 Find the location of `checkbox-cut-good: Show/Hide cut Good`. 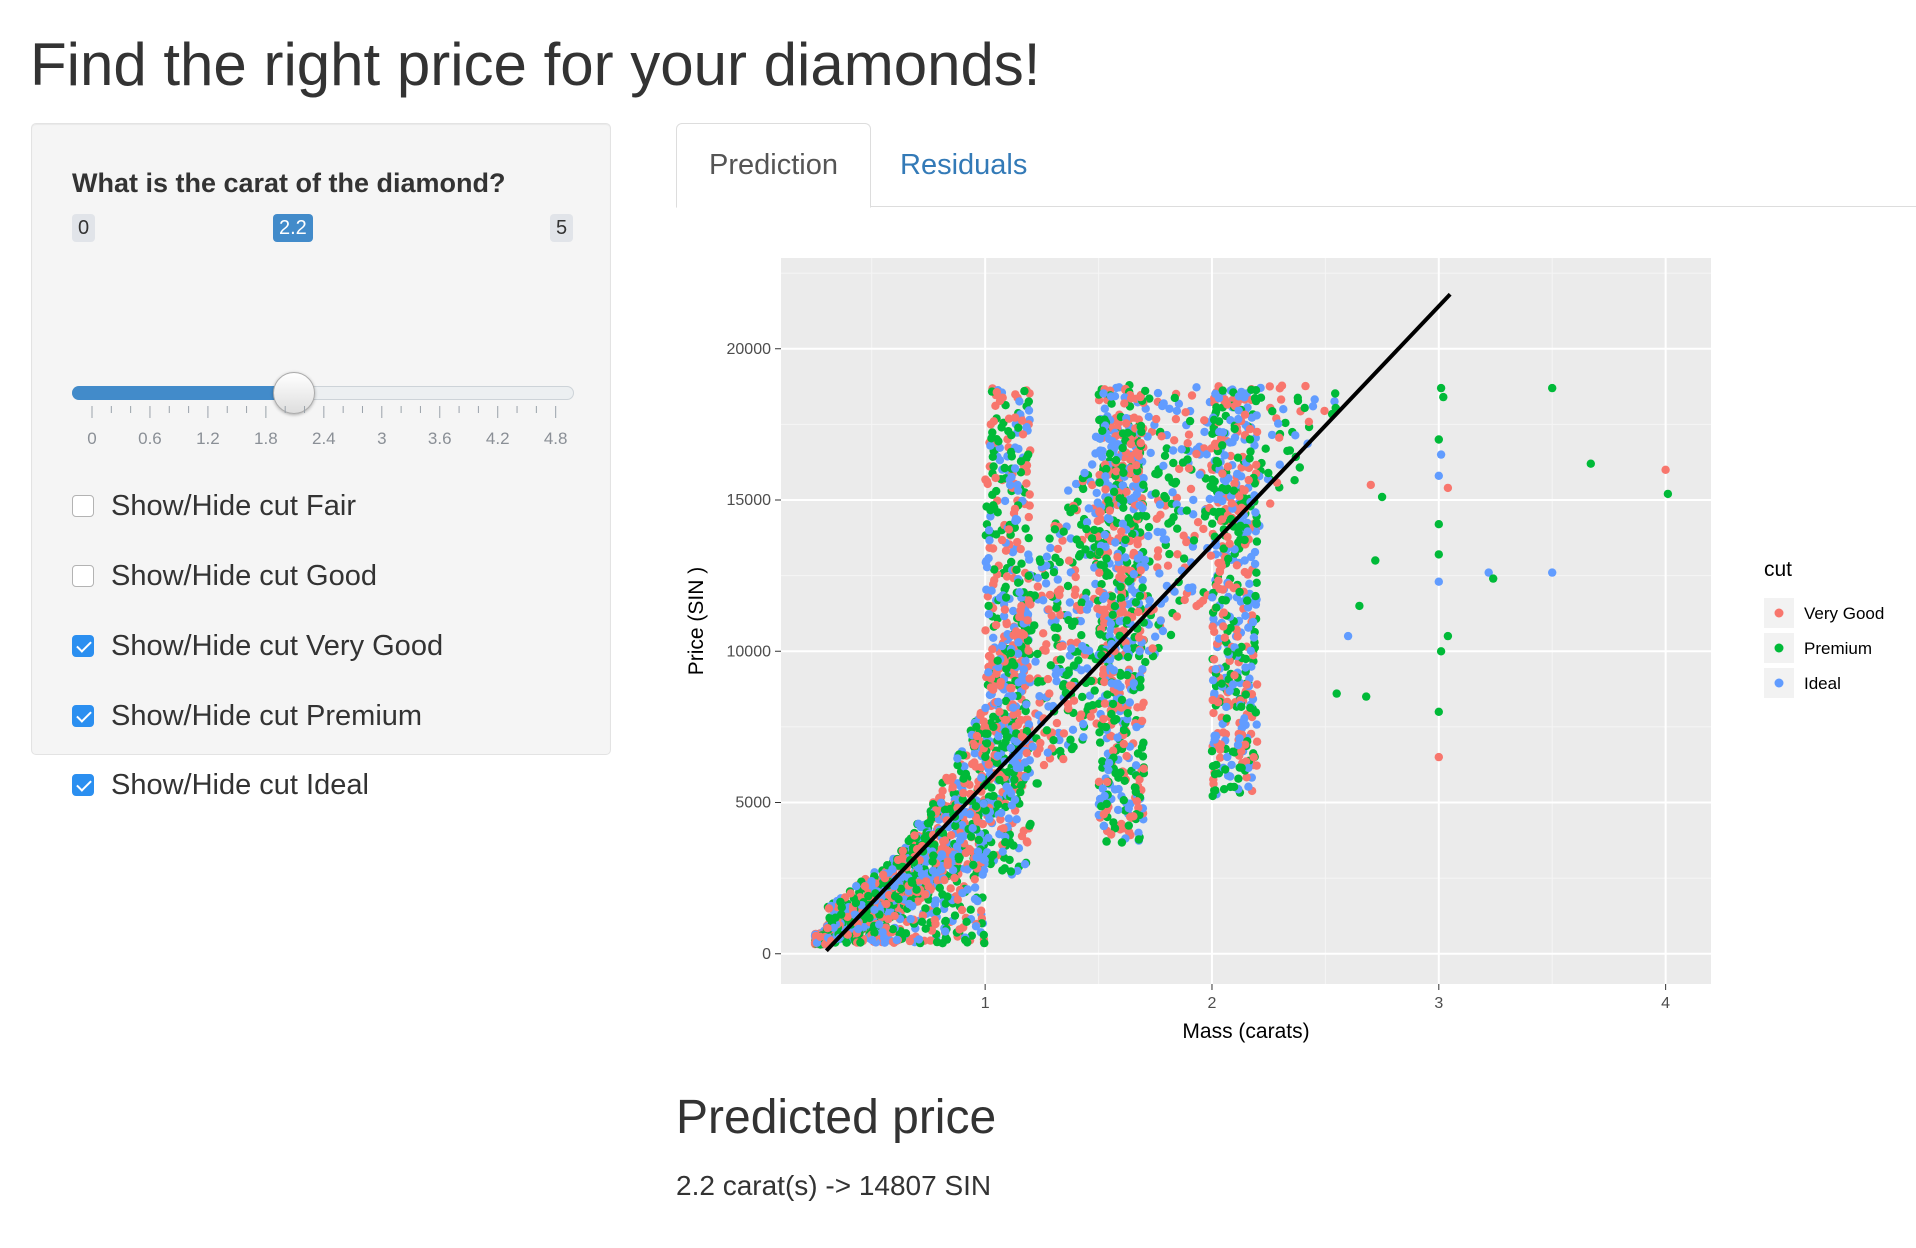

checkbox-cut-good: Show/Hide cut Good is located at coordinates (224, 576).